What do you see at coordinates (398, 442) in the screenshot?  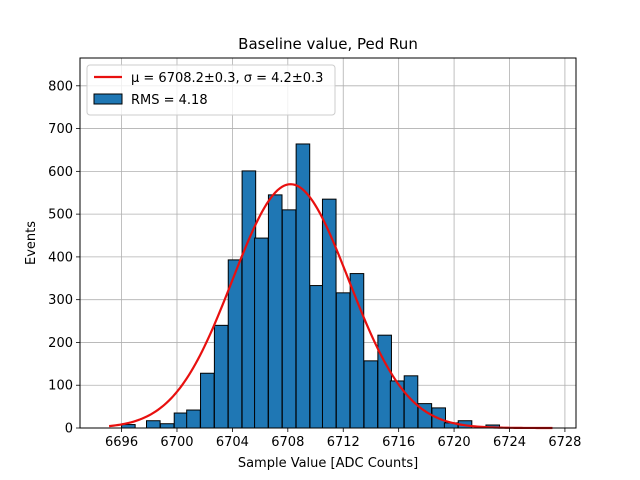 I see `x-tick-label: 6716` at bounding box center [398, 442].